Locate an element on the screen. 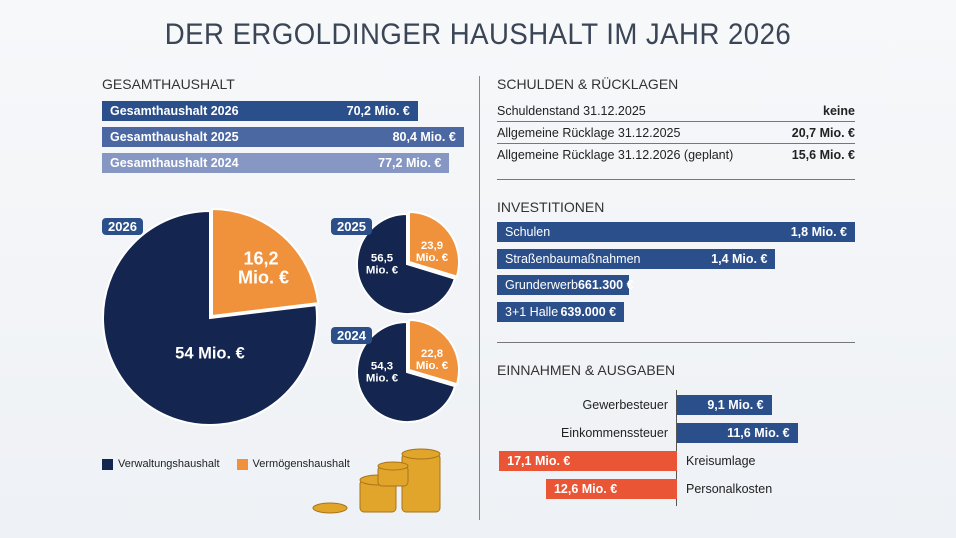 This screenshot has height=538, width=956. invest-bar: Schulen 1,8 Mio. € is located at coordinates (676, 232).